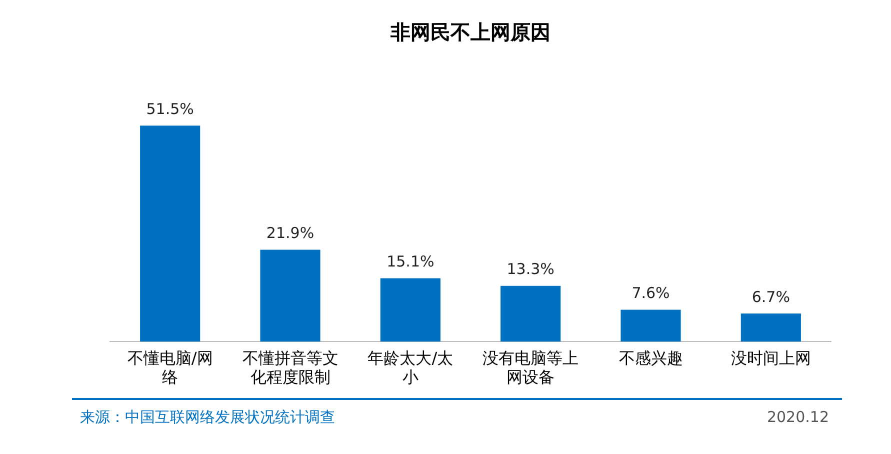 The image size is (891, 454). I want to click on source-note: 来源：中国互联网络发展状况统计调查, so click(207, 417).